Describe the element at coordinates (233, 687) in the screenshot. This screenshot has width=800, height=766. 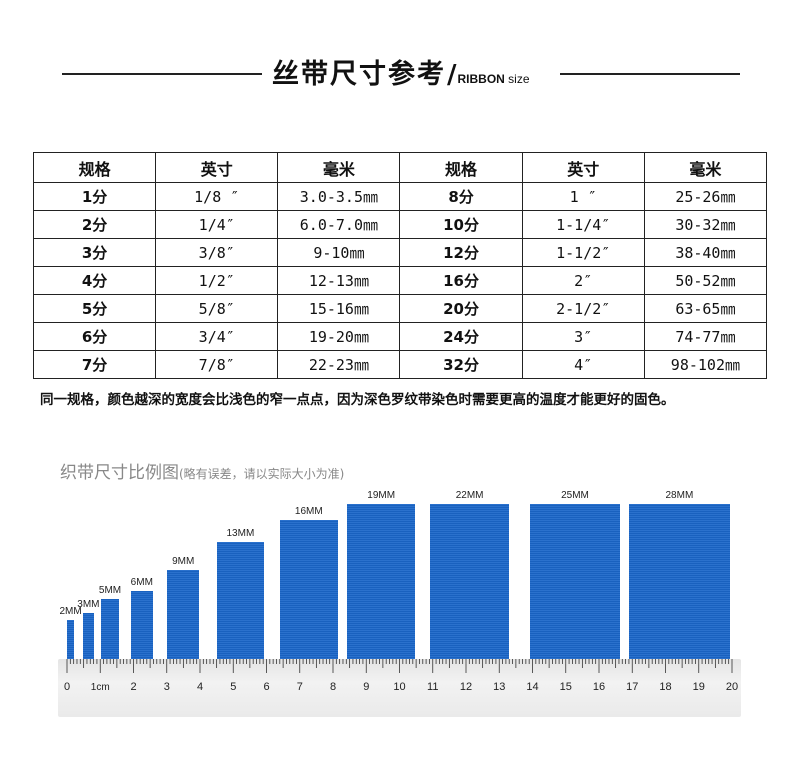
I see `ruler-label: 5` at that location.